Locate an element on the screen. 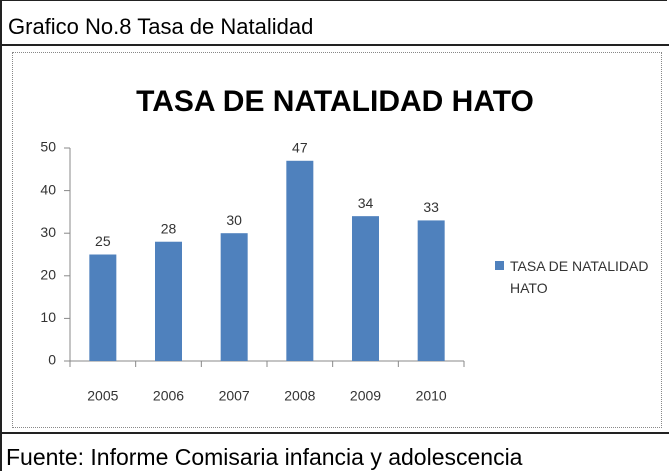  x-tick-label: 2010 is located at coordinates (431, 396).